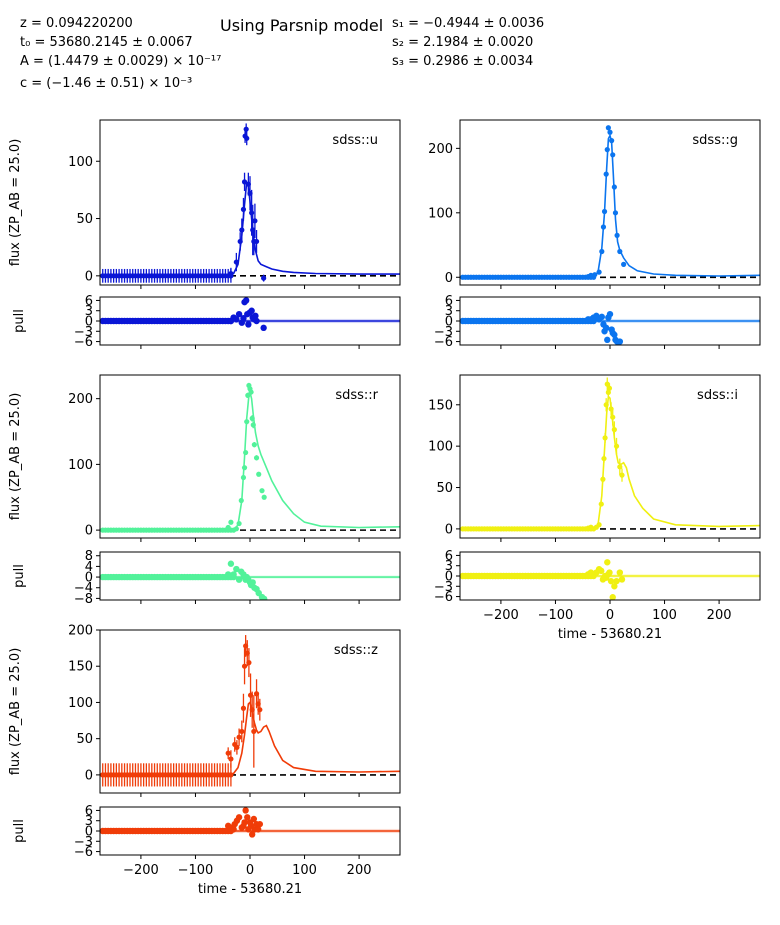 The image size is (780, 925). Describe the element at coordinates (121, 61) in the screenshot. I see `param-amplitude: A = (1.4479 ± 0.0029) × 10⁻¹⁷` at that location.